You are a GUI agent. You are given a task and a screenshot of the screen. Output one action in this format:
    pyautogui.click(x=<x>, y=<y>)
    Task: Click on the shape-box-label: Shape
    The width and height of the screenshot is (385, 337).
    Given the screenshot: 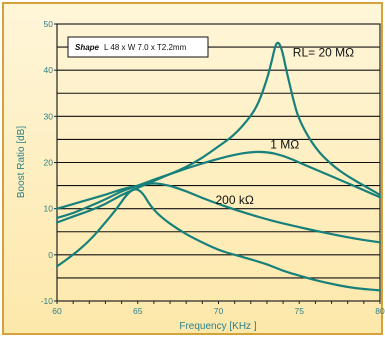 What is the action you would take?
    pyautogui.click(x=87, y=47)
    